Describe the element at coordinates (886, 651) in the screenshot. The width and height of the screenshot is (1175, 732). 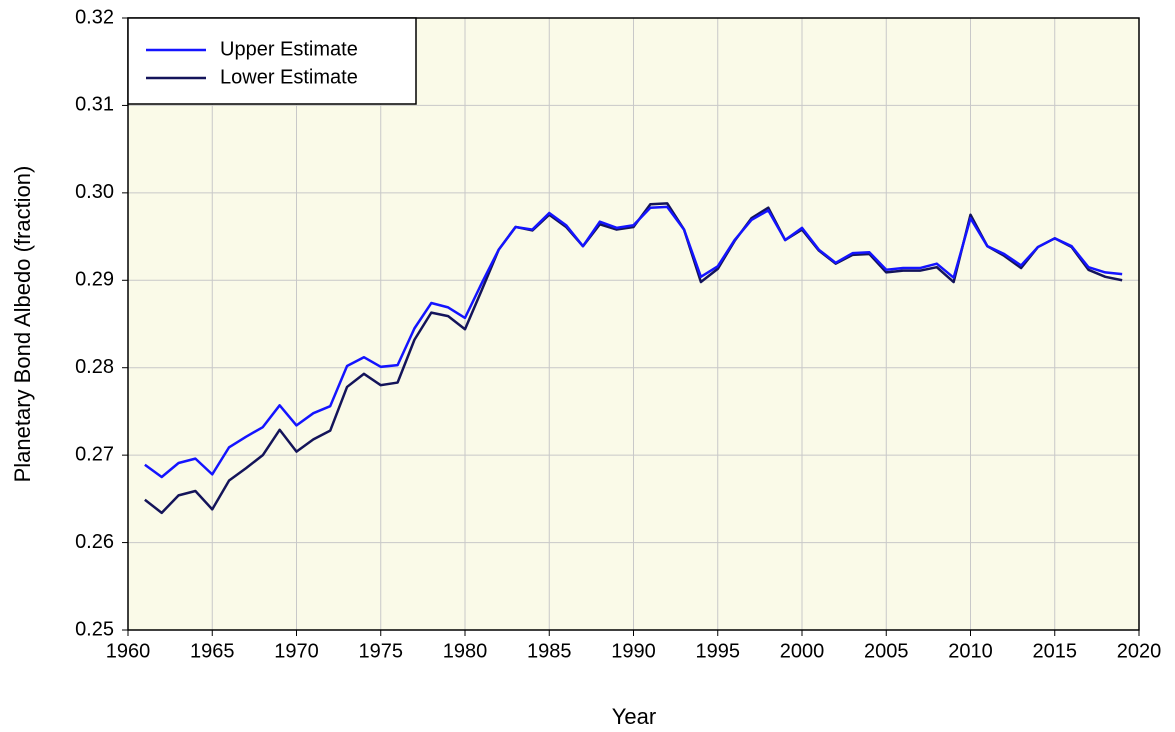
I see `x-tick-label: 2005` at that location.